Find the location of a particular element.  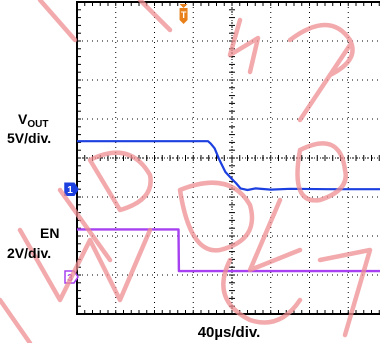

trigger-marker: T is located at coordinates (183, 14).